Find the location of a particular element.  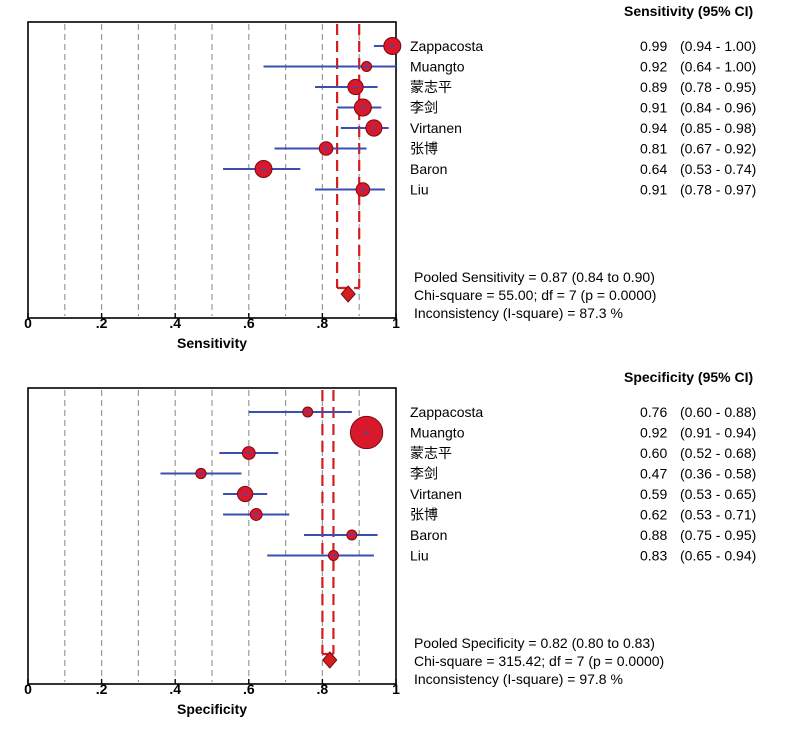

sensitivity-study-name: Liu is located at coordinates (419, 190).